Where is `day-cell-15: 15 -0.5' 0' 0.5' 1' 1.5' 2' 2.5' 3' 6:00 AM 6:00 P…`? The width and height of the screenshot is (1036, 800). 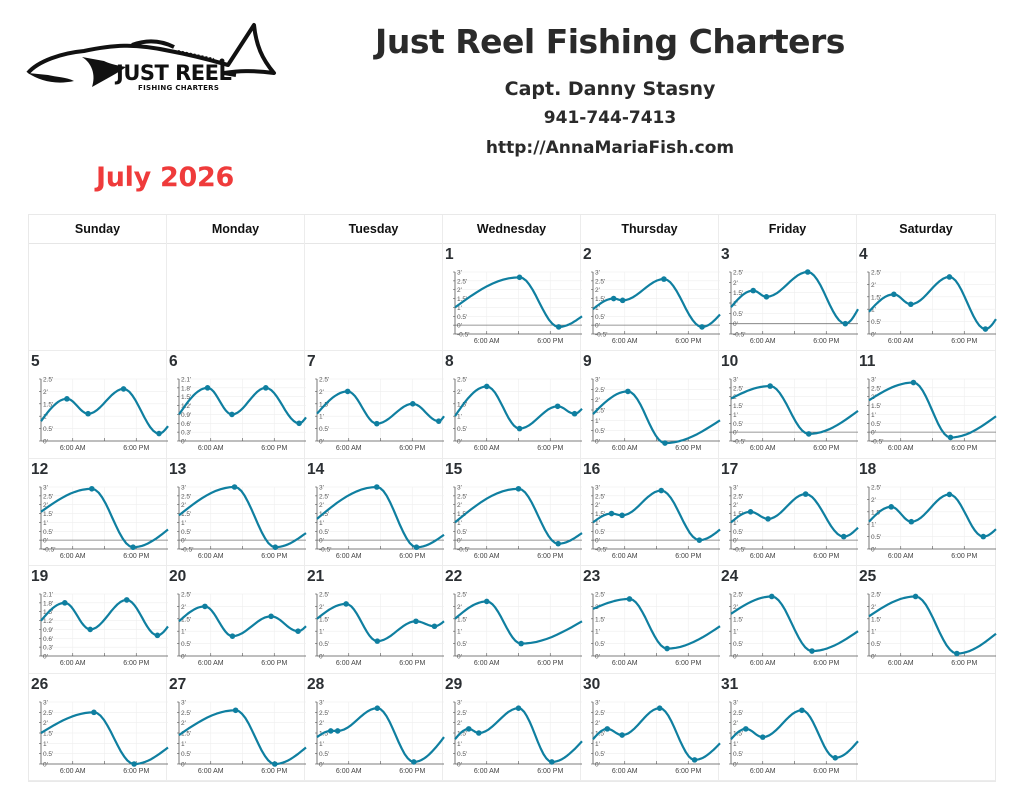
day-cell-15: 15 -0.5' 0' 0.5' 1' 1.5' 2' 2.5' 3' 6:00 AM 6:00 P… is located at coordinates (513, 512).